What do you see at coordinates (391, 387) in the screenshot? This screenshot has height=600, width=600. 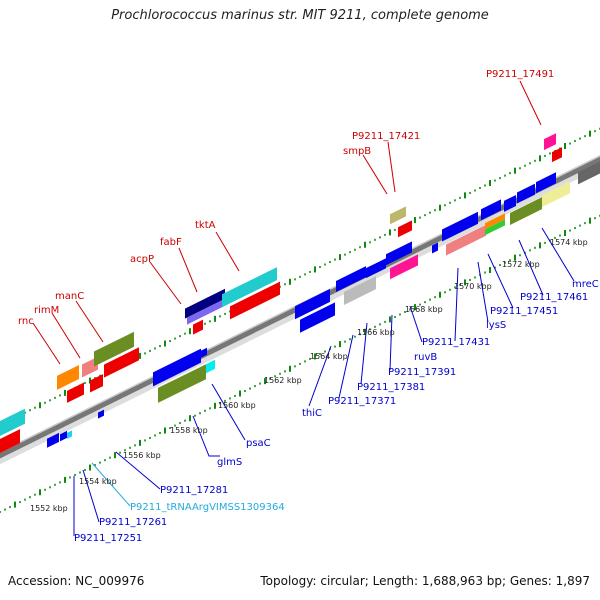 I see `label-P9211-17381: P9211_17381` at bounding box center [391, 387].